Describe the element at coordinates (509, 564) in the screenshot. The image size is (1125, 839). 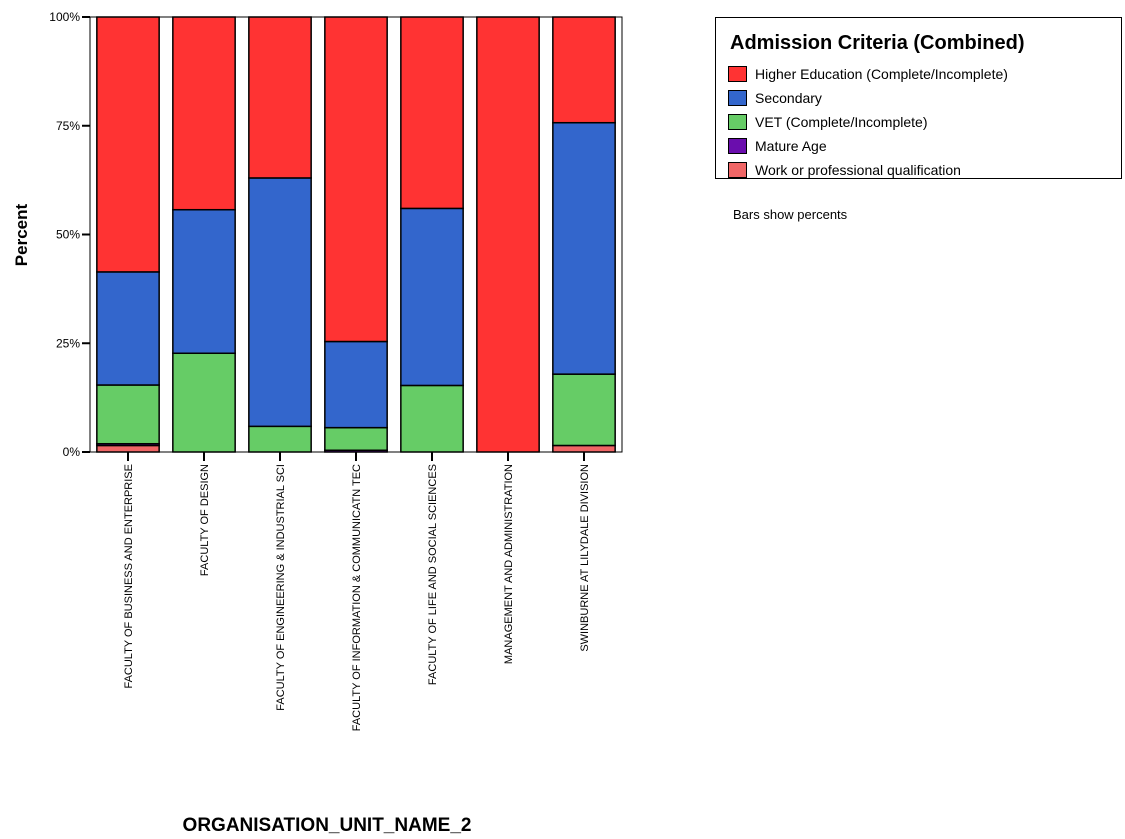
I see `x-tick-label: MANAGEMENT AND ADMINISTRATION` at that location.